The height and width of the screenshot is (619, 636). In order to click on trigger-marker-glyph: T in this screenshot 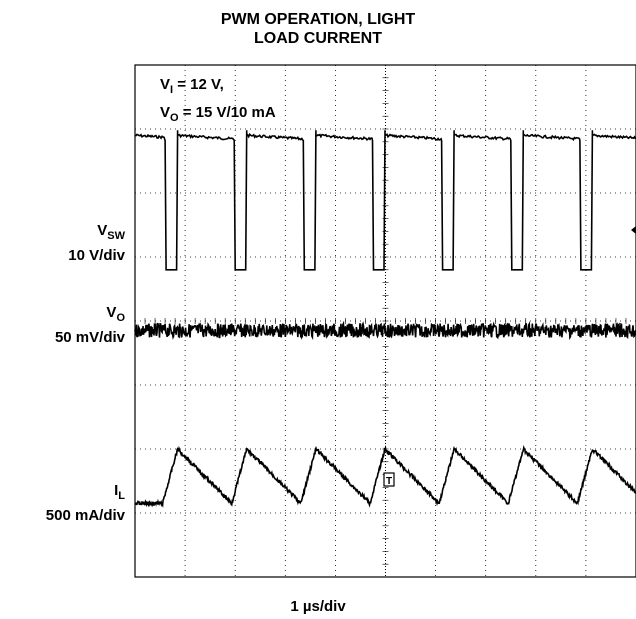, I will do `click(389, 481)`.